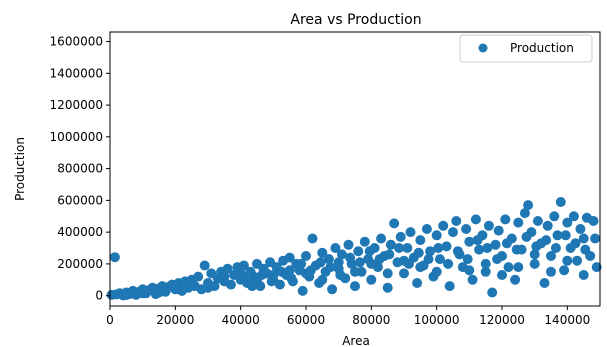  I want to click on y-tick-label: 200000, so click(80, 264).